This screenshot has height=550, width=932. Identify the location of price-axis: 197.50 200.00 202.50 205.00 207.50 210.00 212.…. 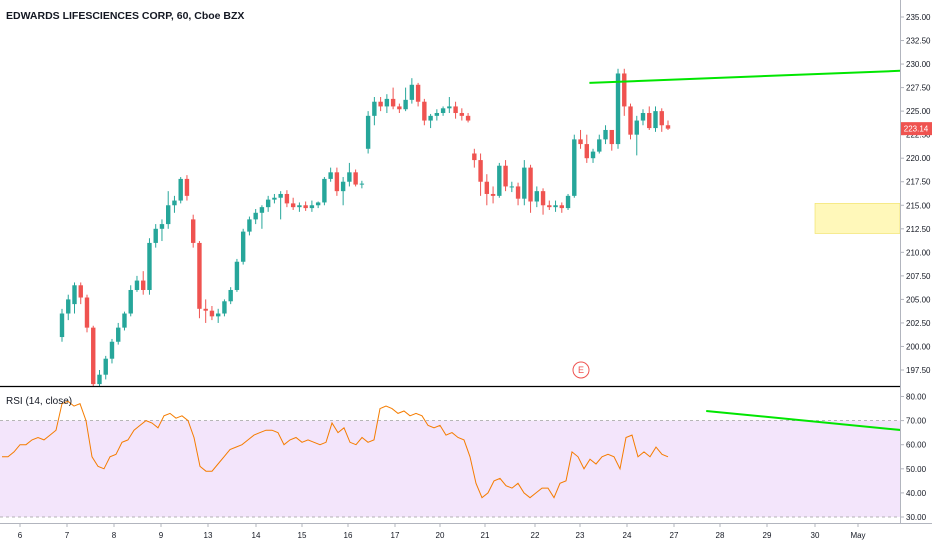
(915, 194).